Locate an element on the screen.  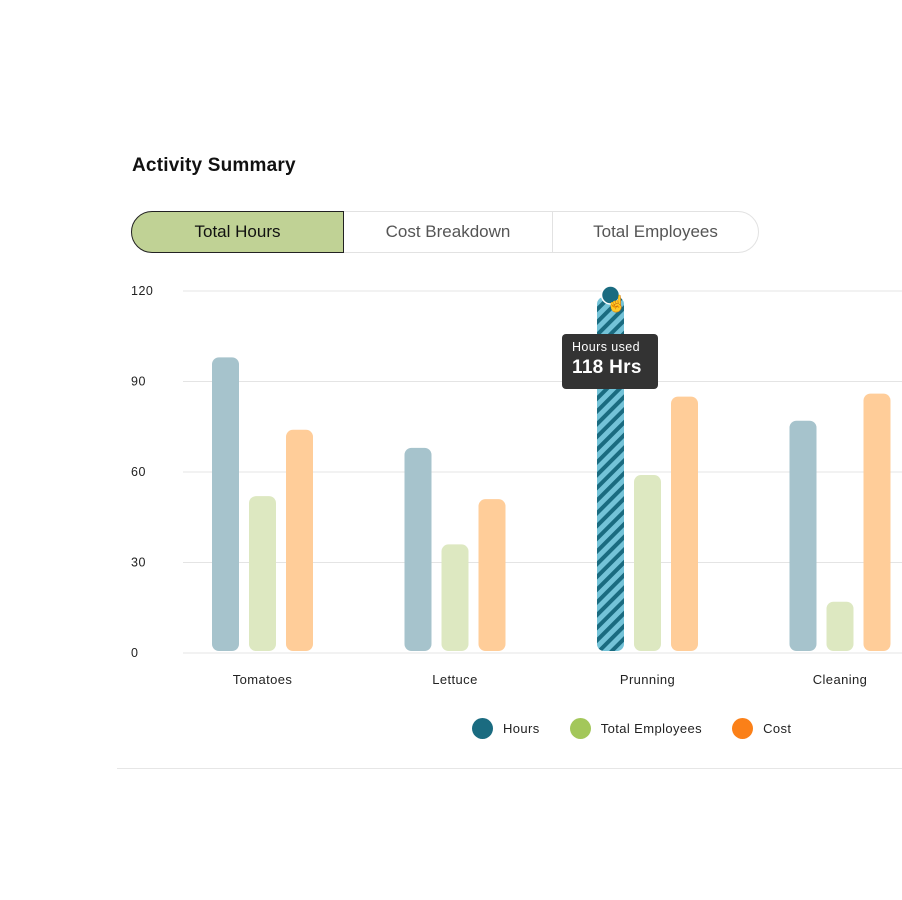
legend-label: Hours is located at coordinates (521, 728).